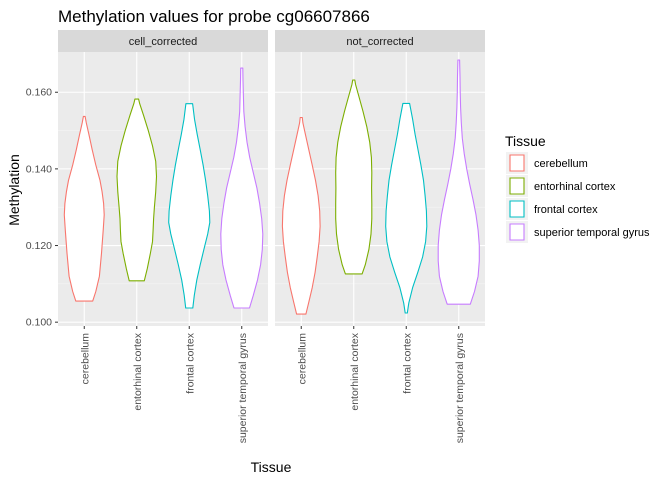 The image size is (672, 480). What do you see at coordinates (525, 141) in the screenshot?
I see `legend-title: Tissue` at bounding box center [525, 141].